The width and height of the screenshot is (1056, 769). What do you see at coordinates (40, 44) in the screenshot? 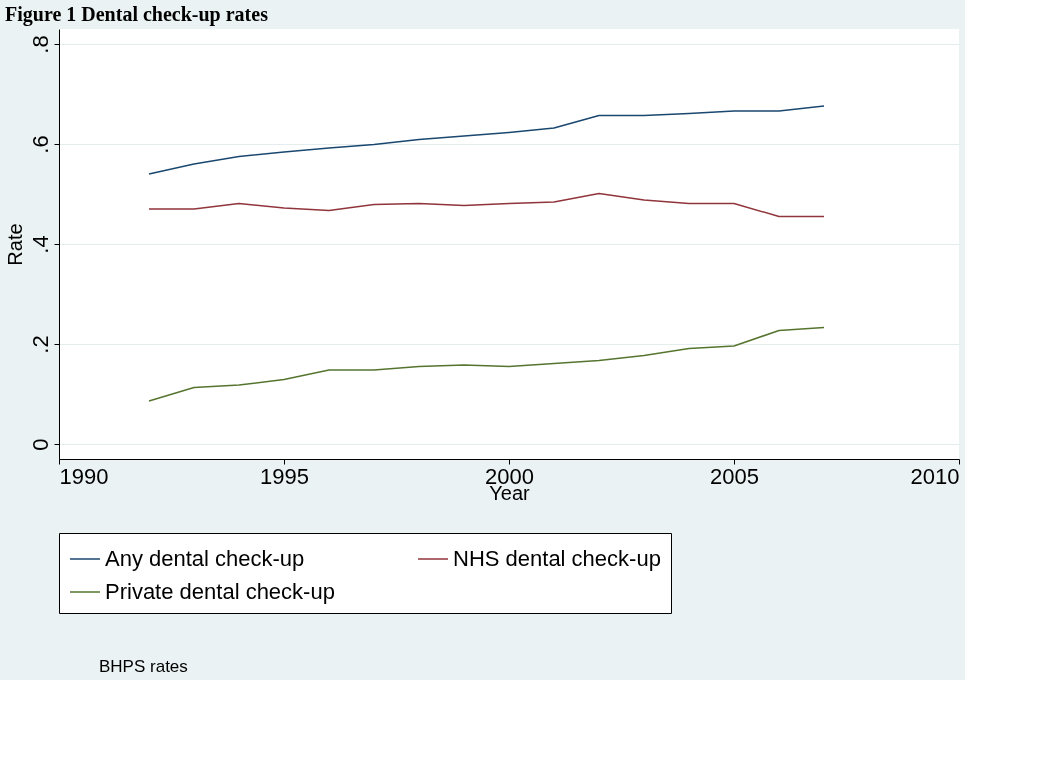
I see `y-tick-label: .8` at bounding box center [40, 44].